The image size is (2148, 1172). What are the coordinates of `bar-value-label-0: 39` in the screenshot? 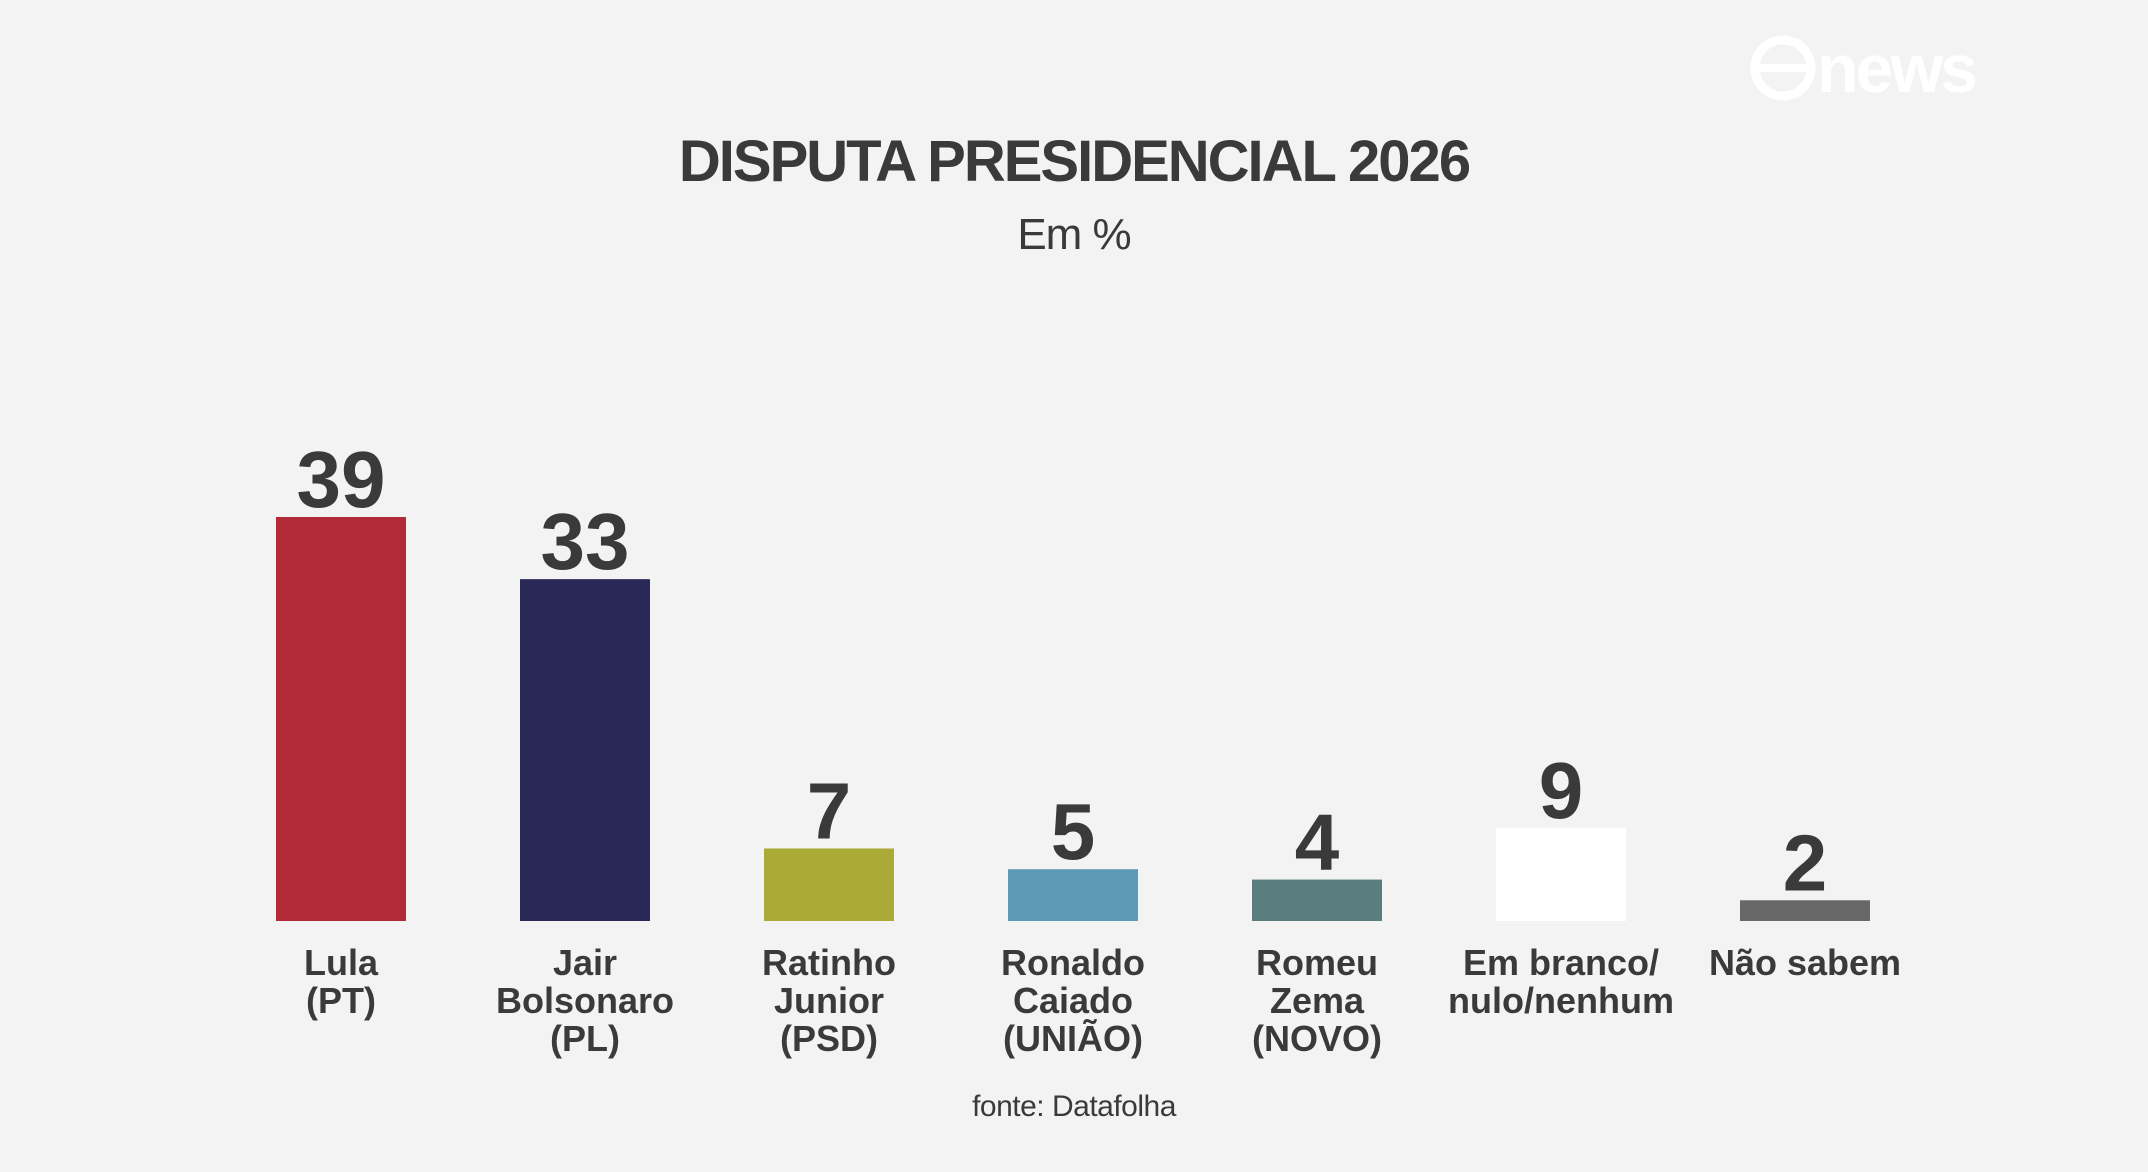 It's located at (341, 479).